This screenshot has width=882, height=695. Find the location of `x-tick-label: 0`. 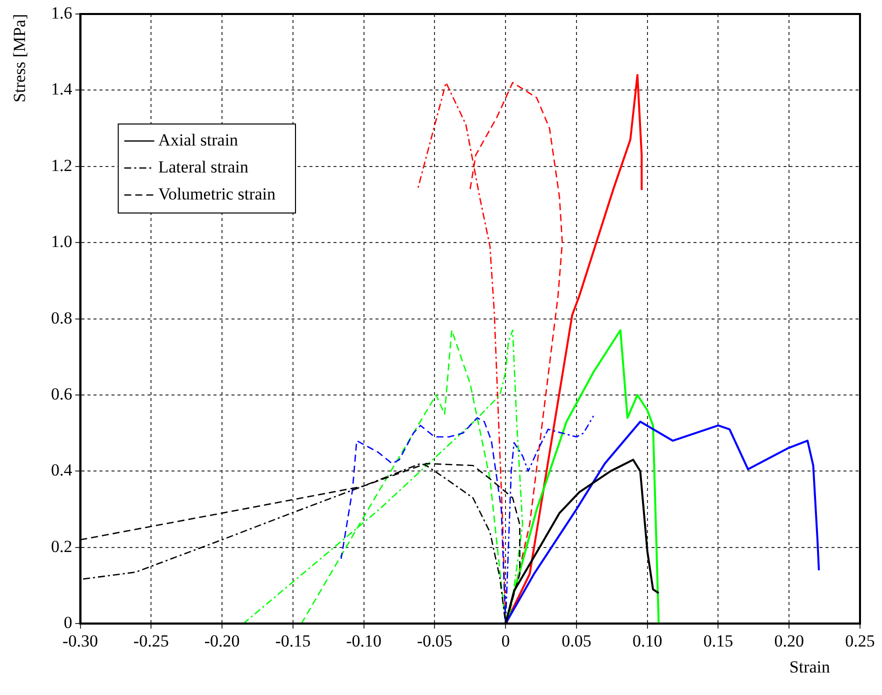

x-tick-label: 0 is located at coordinates (505, 640).